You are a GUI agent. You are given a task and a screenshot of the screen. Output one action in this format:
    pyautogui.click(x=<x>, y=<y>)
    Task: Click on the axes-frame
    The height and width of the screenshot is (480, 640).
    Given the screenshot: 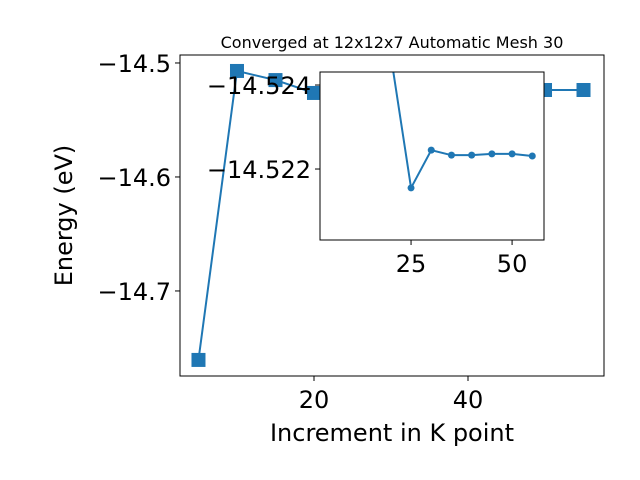 What is the action you would take?
    pyautogui.click(x=432, y=156)
    